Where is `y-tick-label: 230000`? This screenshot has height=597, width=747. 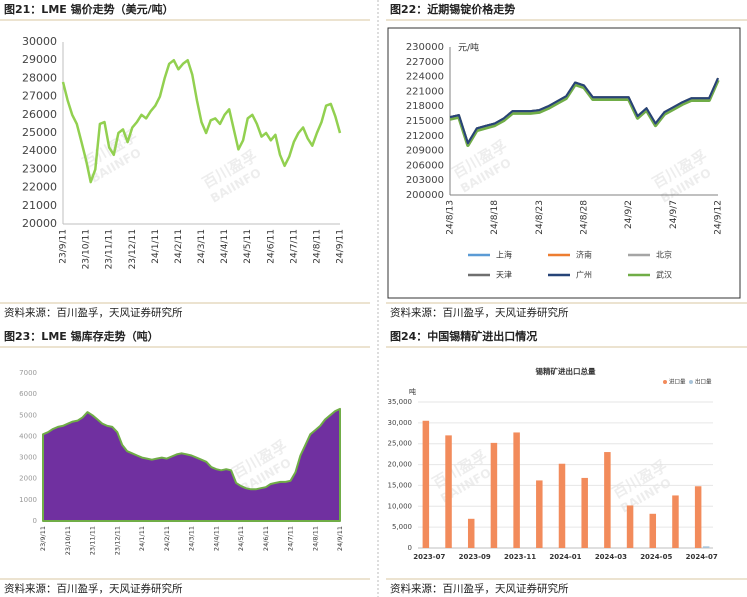
y-tick-label: 230000 is located at coordinates (425, 47).